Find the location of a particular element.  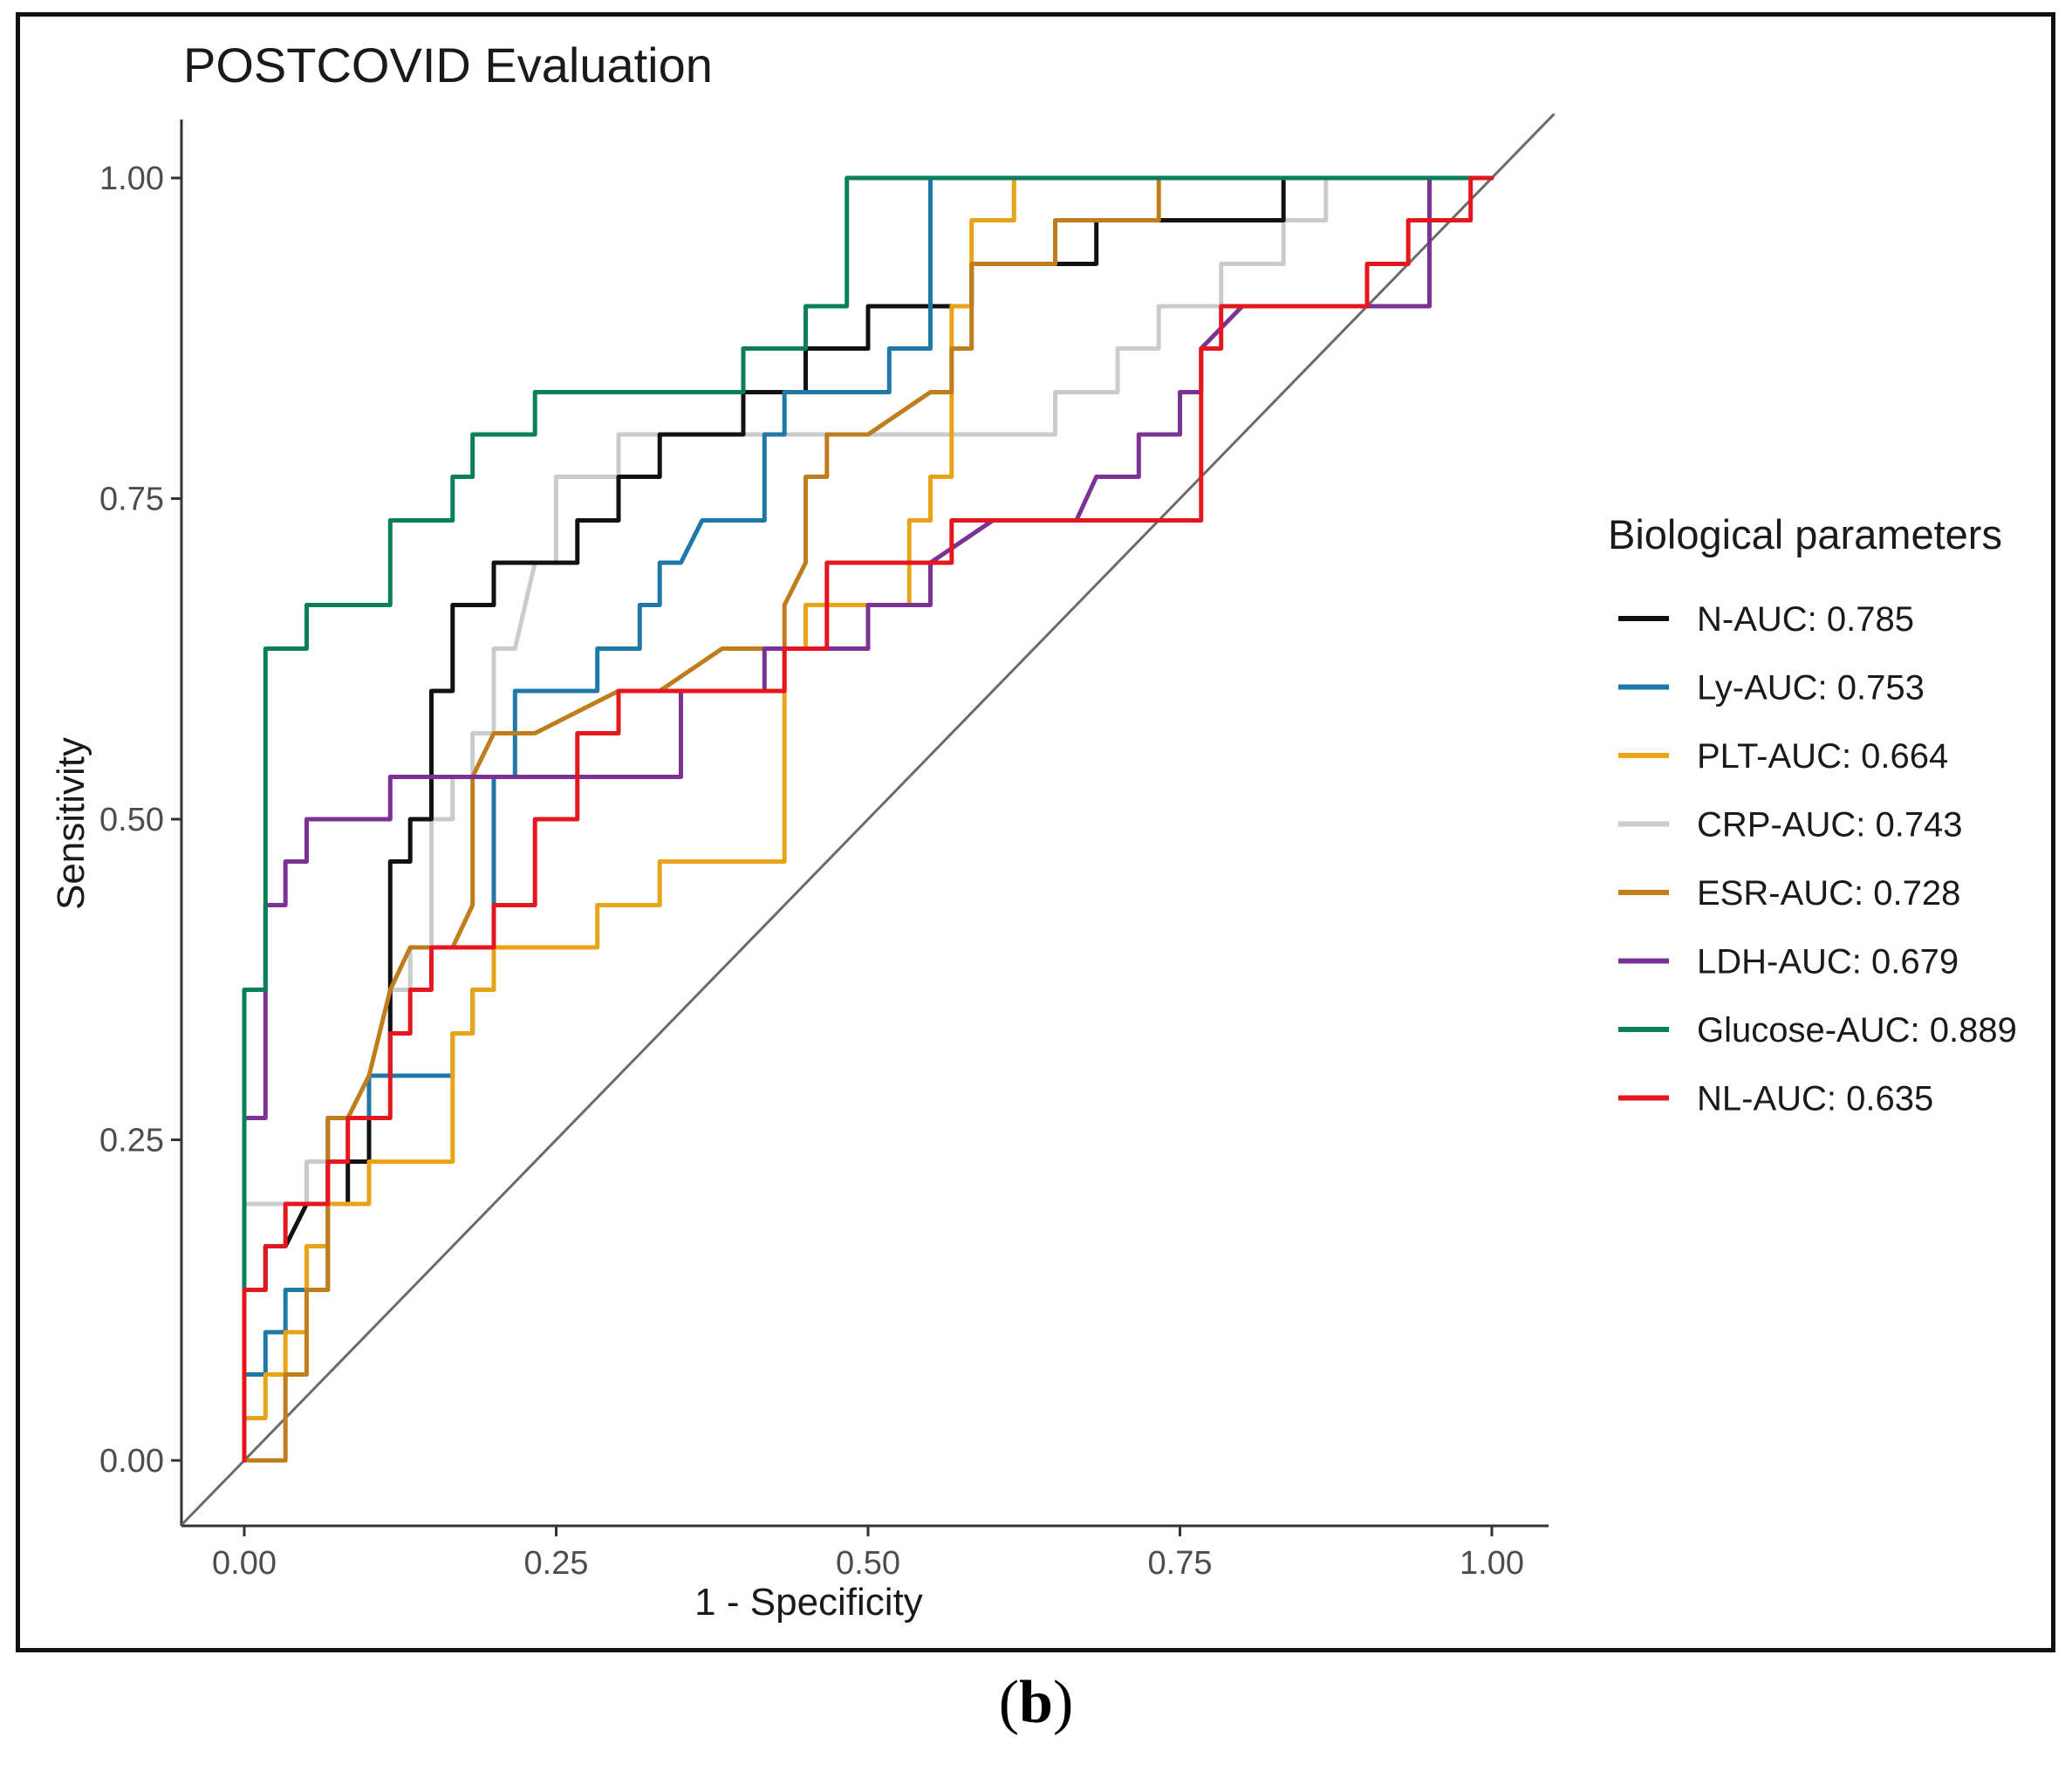

caption-label: b is located at coordinates (1036, 1702).